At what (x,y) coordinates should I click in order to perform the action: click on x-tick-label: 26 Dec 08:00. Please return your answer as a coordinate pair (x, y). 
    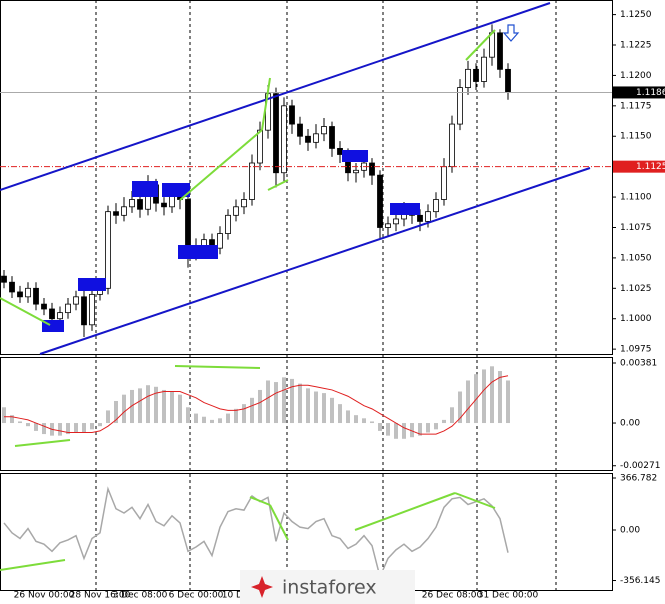
    Looking at the image, I should click on (452, 596).